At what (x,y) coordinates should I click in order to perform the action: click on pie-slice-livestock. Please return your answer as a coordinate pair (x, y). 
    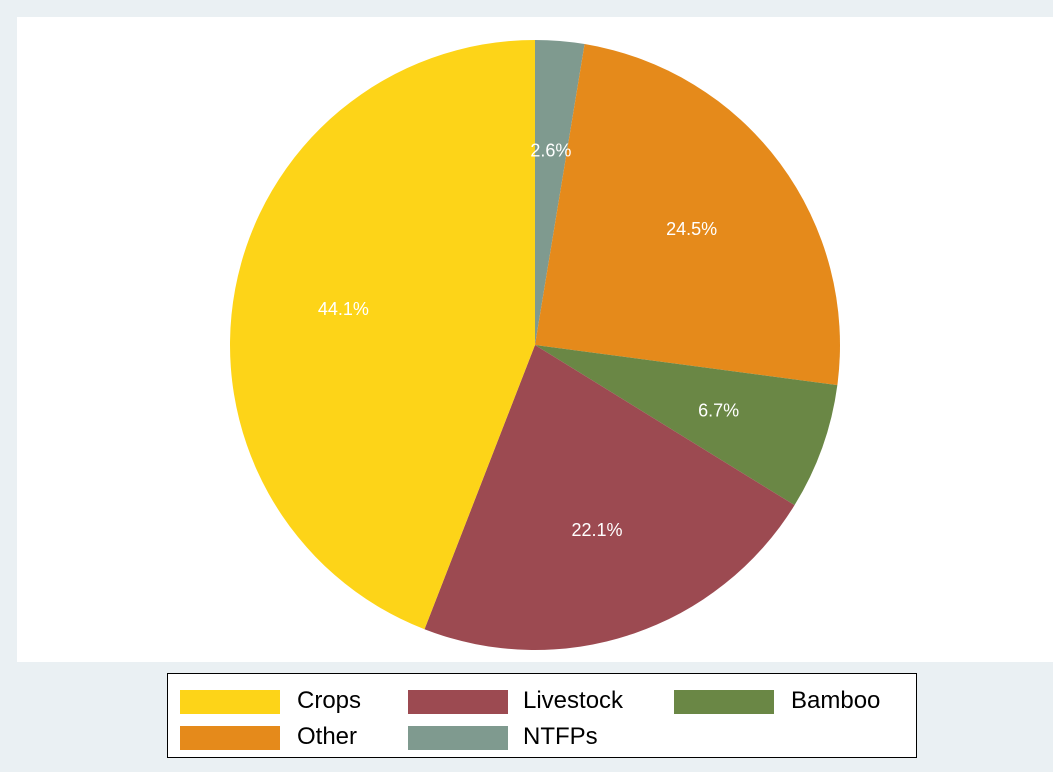
    Looking at the image, I should click on (609, 497).